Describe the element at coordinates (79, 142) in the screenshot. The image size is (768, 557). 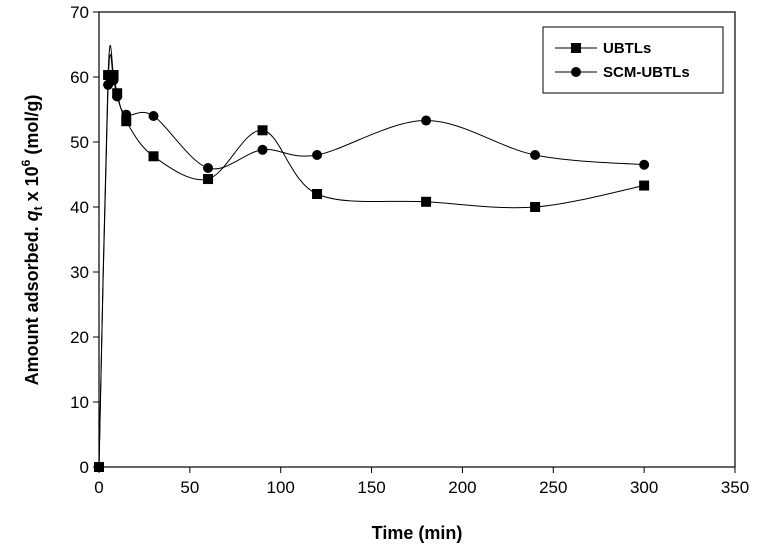
I see `y-tick-label: 50` at that location.